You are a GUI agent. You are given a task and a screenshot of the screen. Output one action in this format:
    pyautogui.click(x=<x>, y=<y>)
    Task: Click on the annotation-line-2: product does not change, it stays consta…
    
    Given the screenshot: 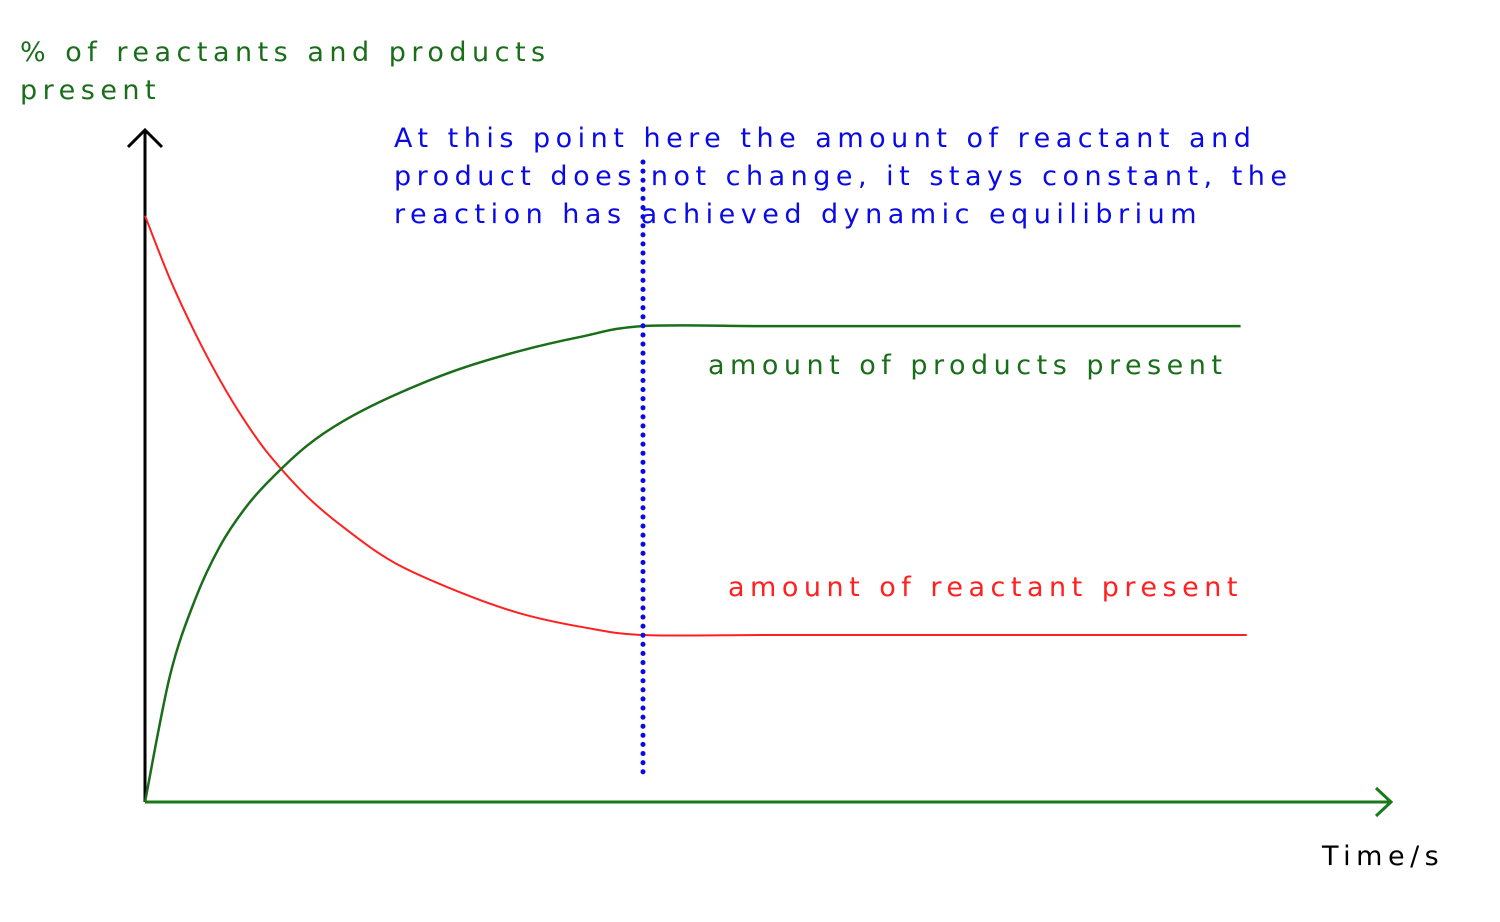 What is the action you would take?
    pyautogui.click(x=843, y=176)
    